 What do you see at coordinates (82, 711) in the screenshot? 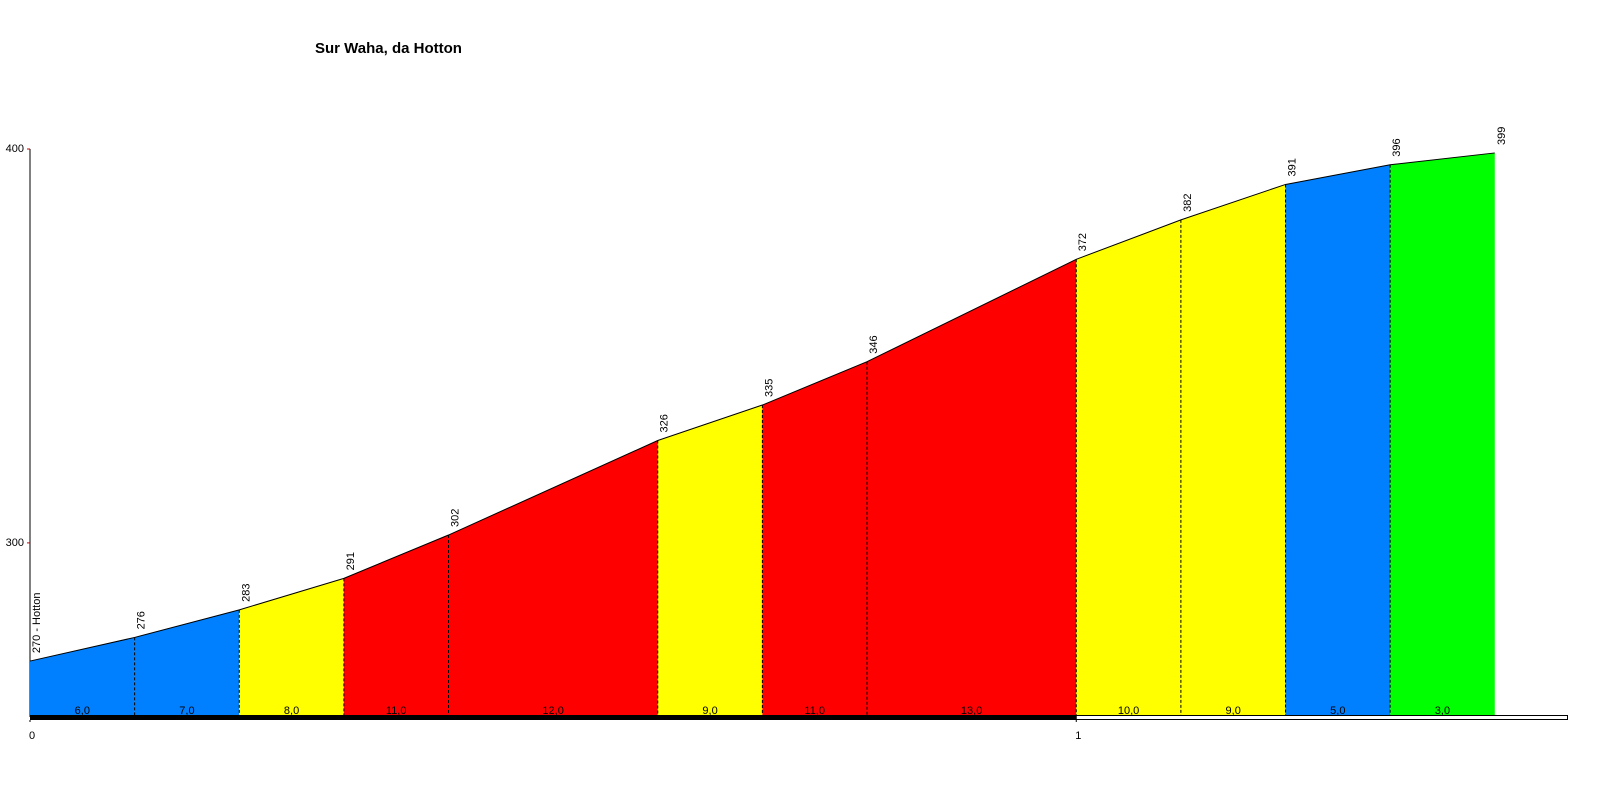
I see `gradient-label: 6,0` at bounding box center [82, 711].